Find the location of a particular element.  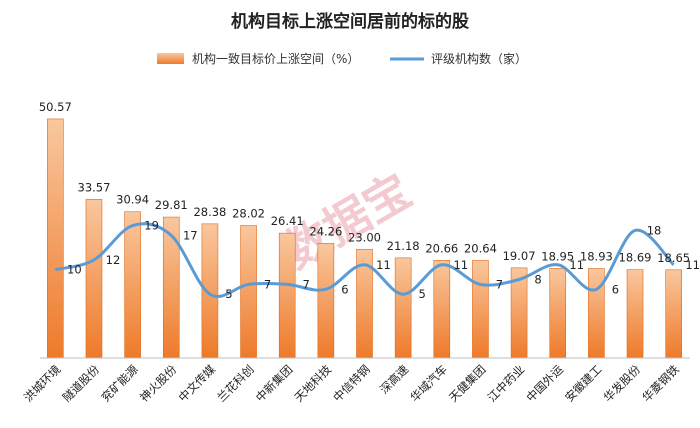

count-value-label: 18 is located at coordinates (654, 230).